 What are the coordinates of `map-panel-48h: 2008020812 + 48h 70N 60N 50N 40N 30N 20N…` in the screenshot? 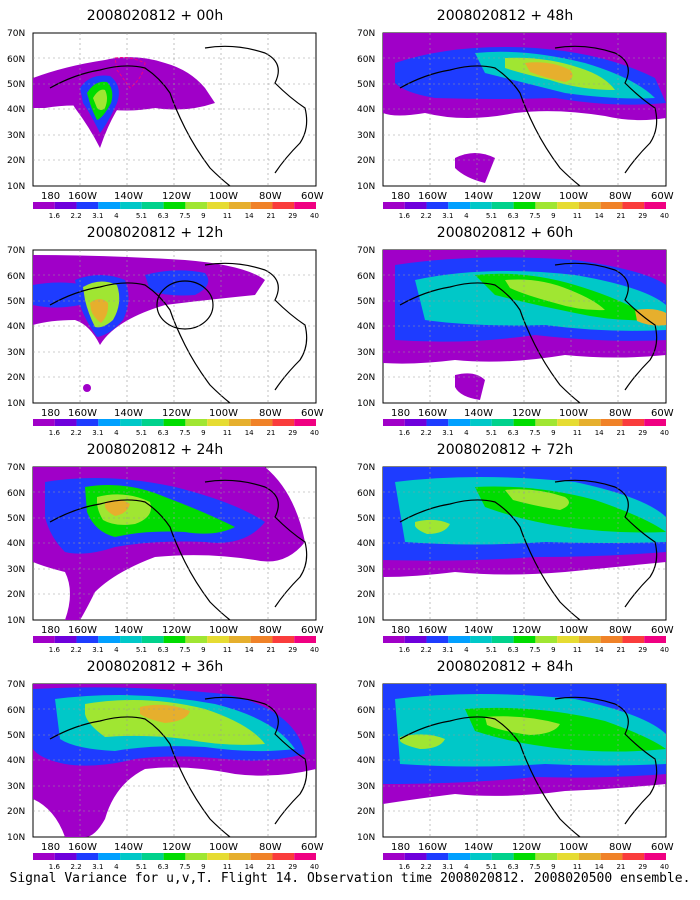 It's located at (520, 115).